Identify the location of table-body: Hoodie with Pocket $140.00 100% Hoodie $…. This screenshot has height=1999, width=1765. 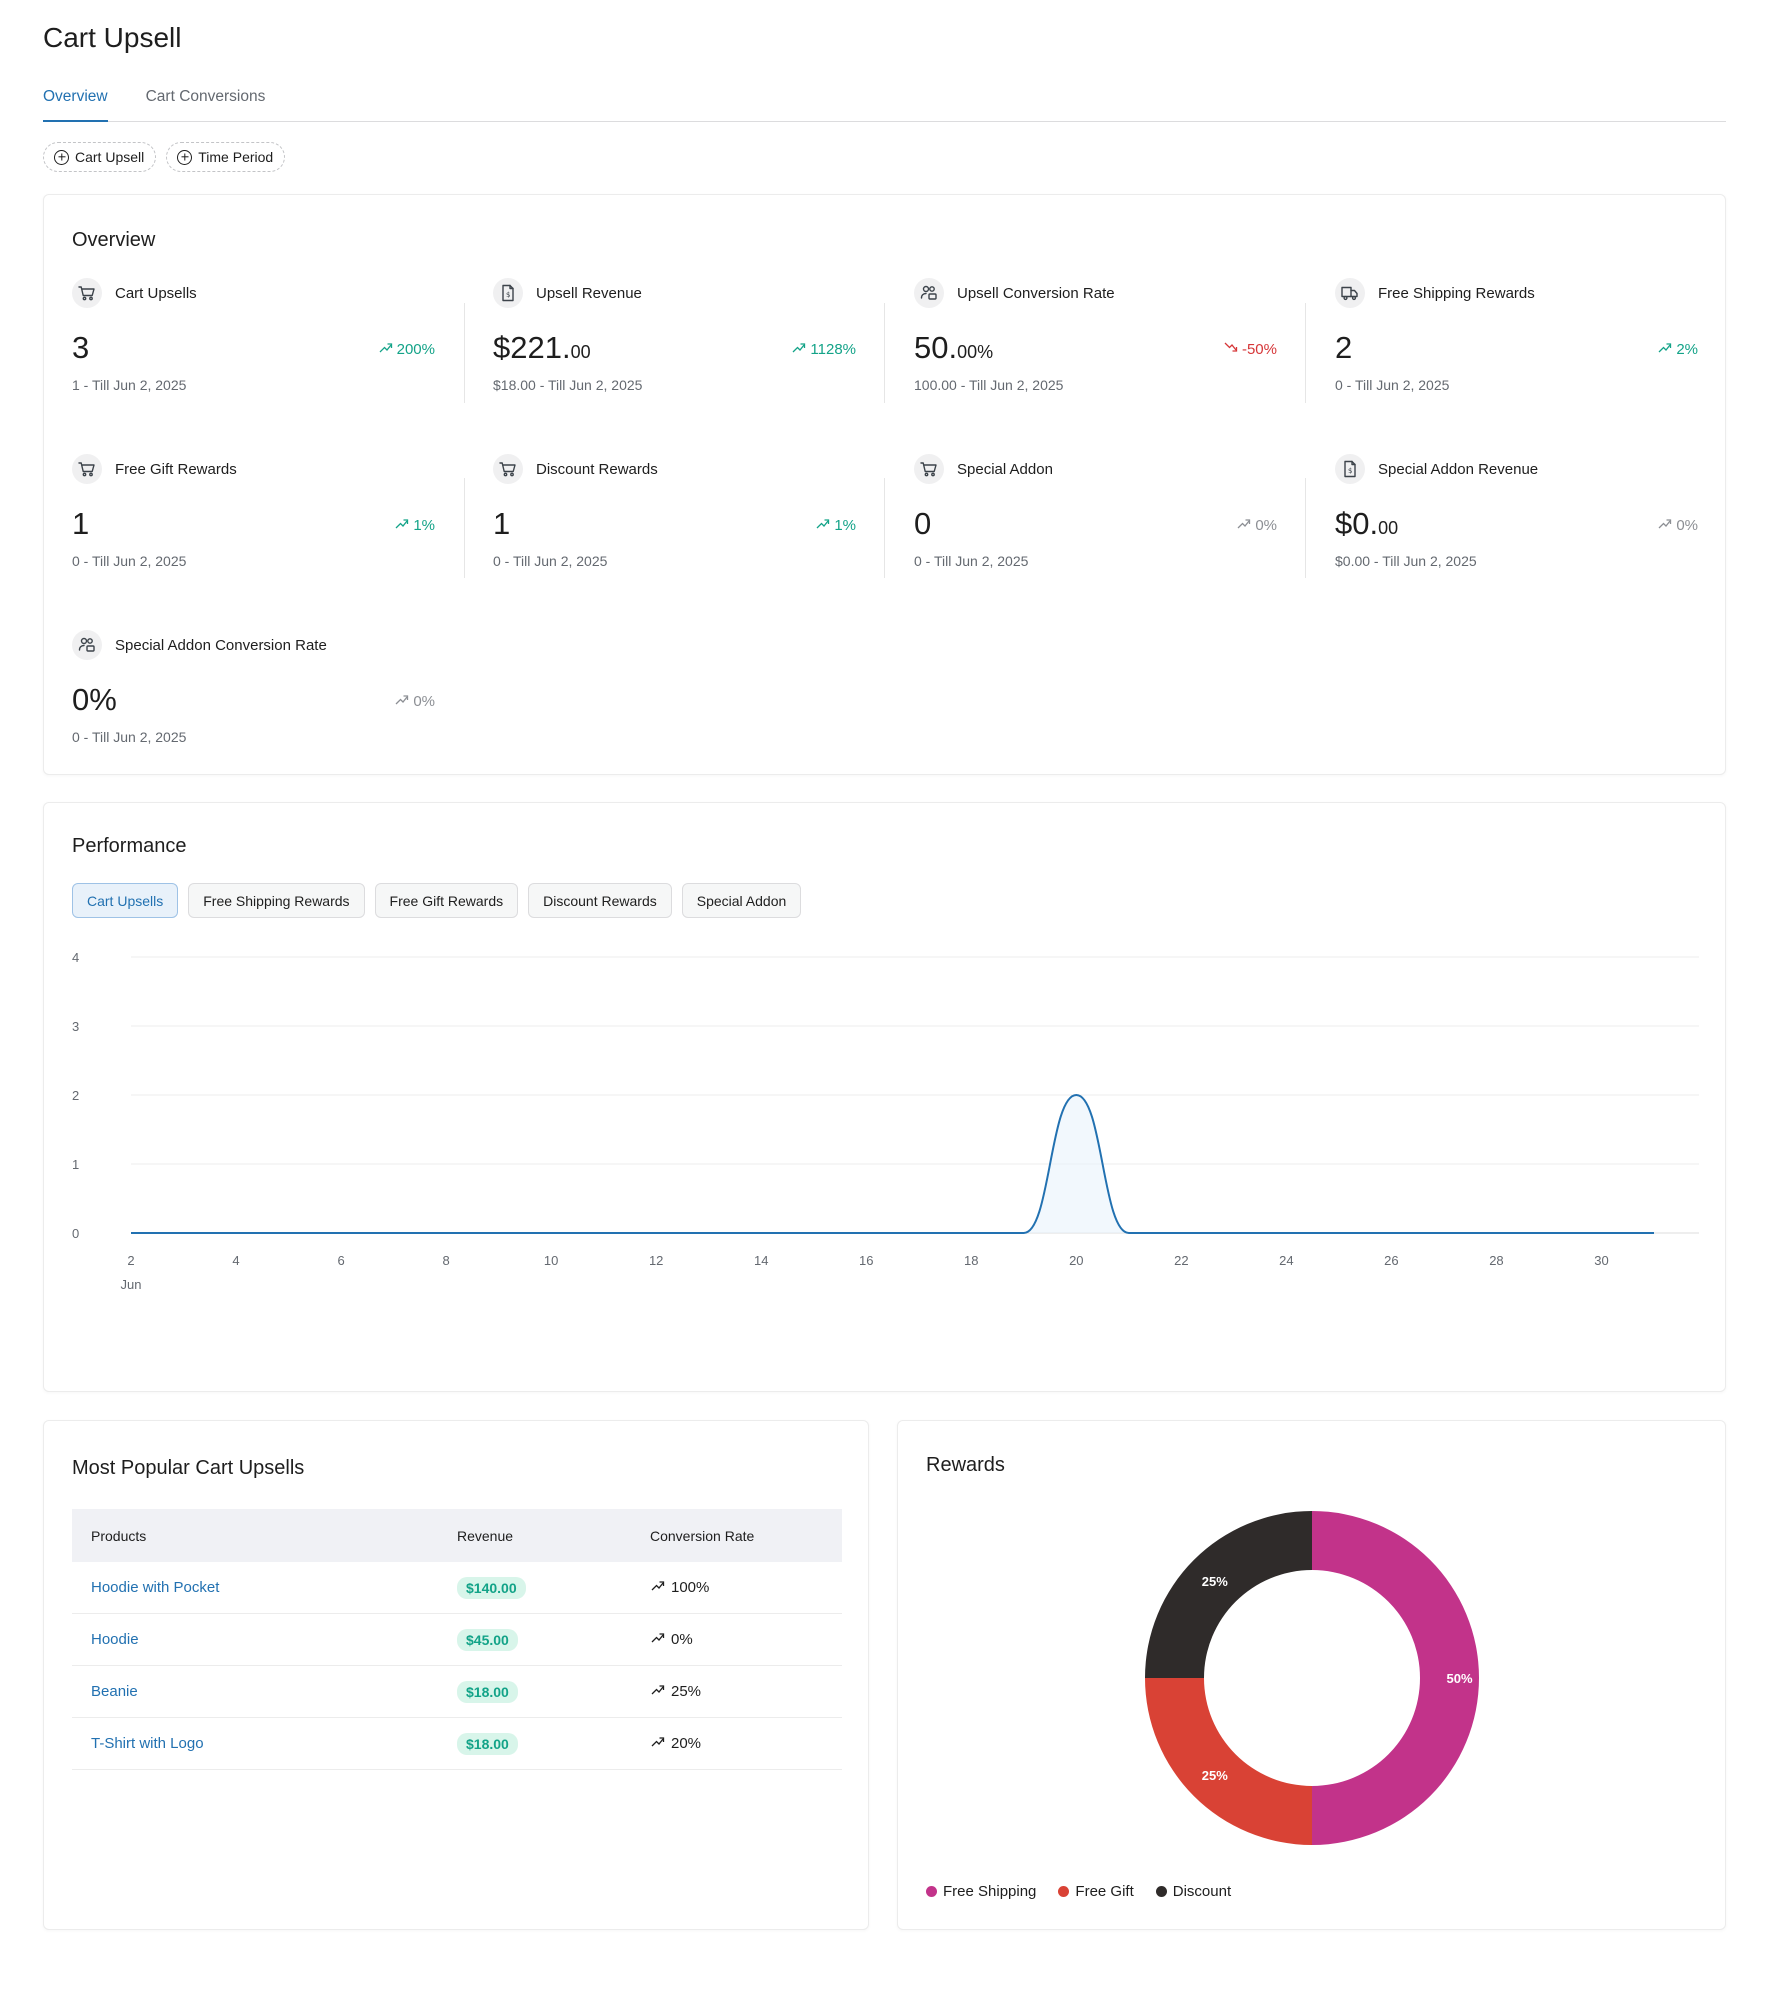
(457, 1666).